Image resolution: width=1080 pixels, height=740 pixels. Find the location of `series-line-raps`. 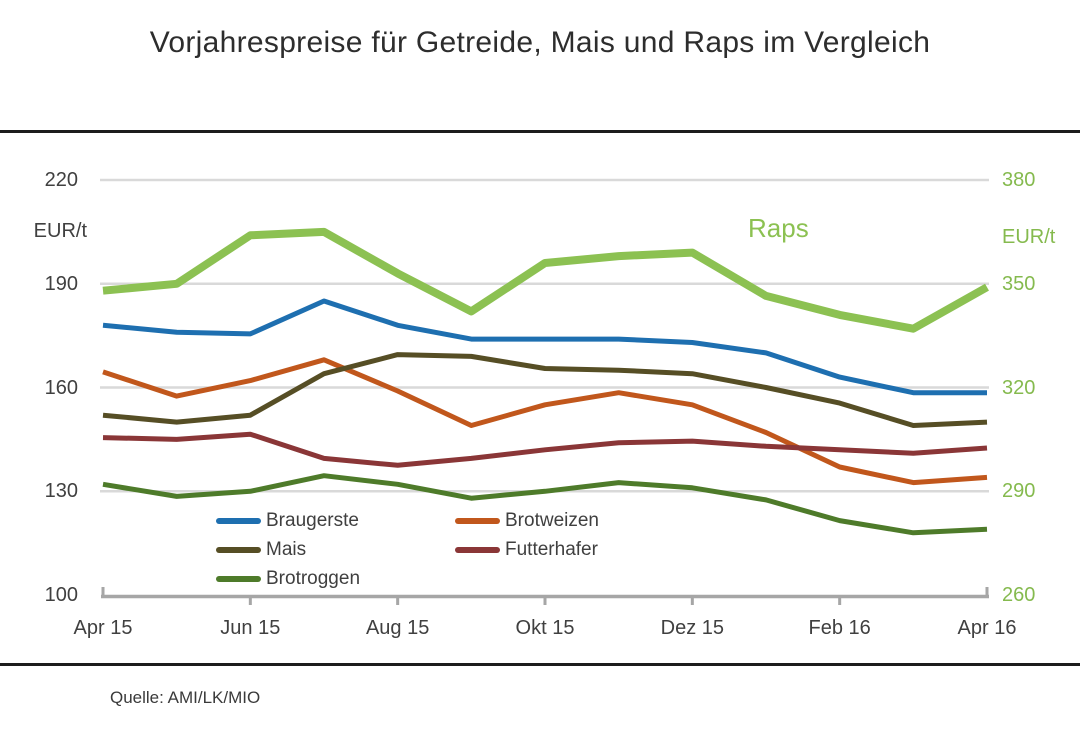

series-line-raps is located at coordinates (545, 280).